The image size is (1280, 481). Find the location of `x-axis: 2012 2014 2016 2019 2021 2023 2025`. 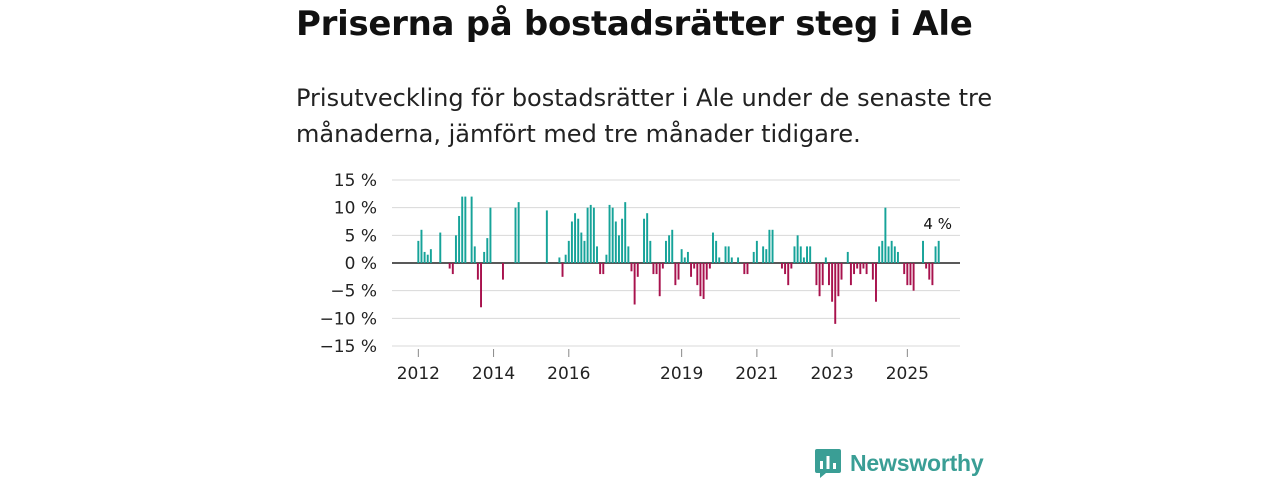

x-axis: 2012 2014 2016 2019 2021 2023 2025 is located at coordinates (663, 366).